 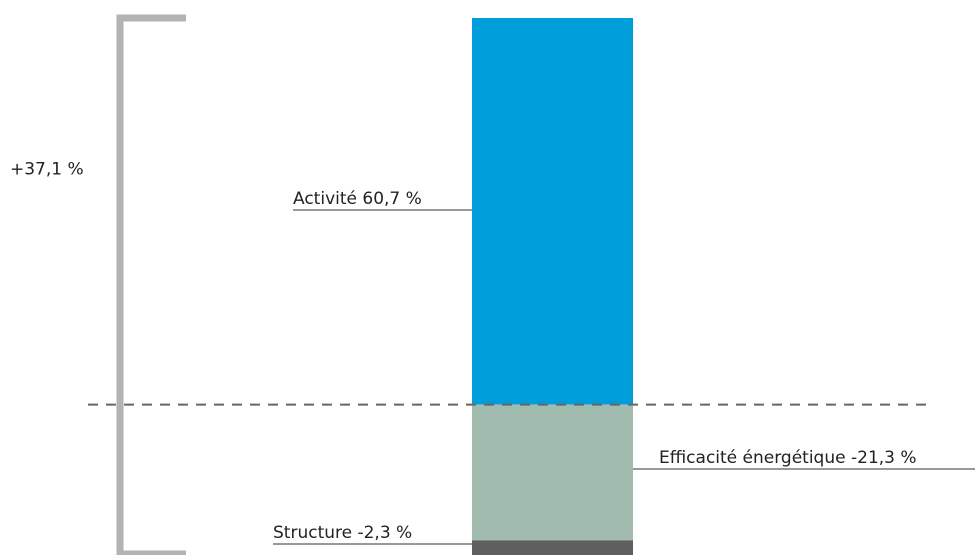 I want to click on label-structure: Structure -2,3 %, so click(x=342, y=533).